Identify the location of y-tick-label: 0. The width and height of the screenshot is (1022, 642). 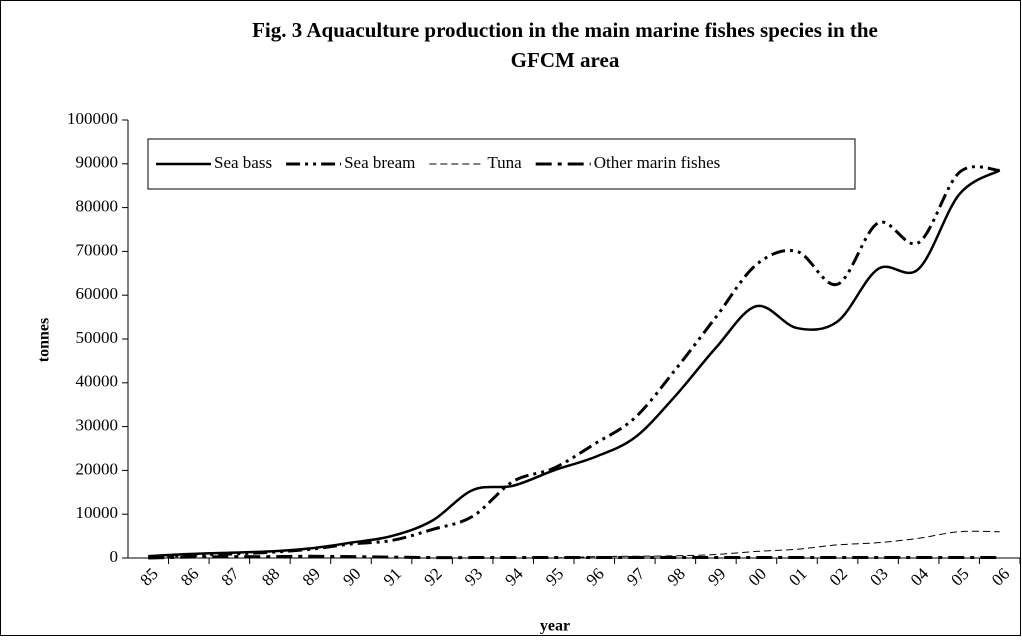
(114, 556).